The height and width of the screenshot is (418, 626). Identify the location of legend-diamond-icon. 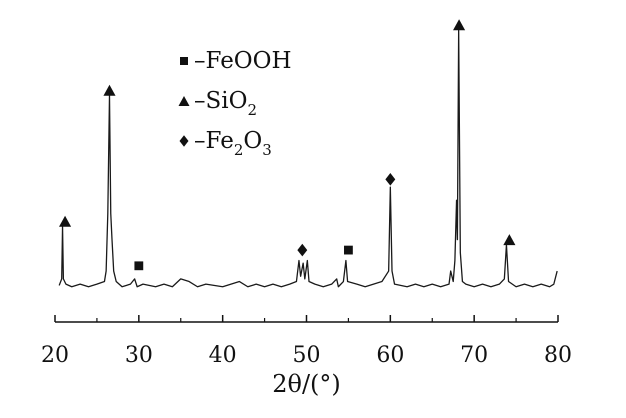
(184, 141).